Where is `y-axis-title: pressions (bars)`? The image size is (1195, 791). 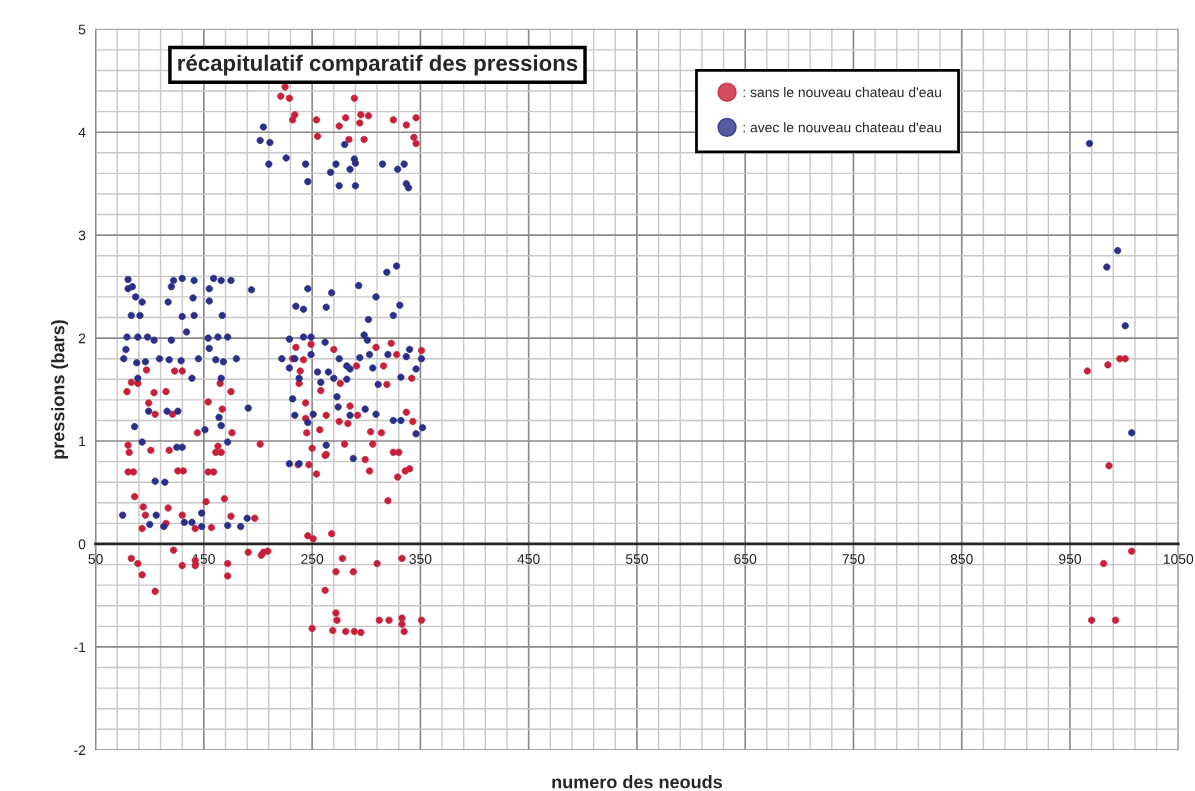 y-axis-title: pressions (bars) is located at coordinates (59, 389).